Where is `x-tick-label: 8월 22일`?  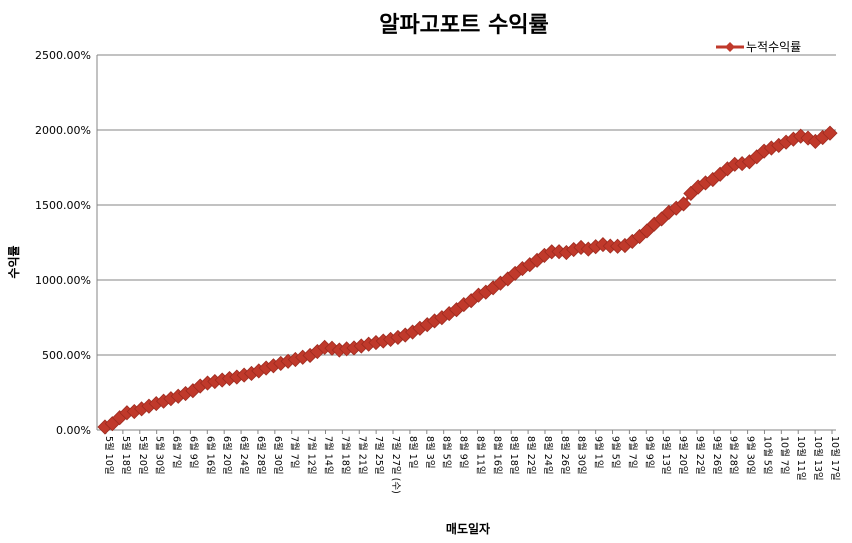
x-tick-label: 8월 22일 is located at coordinates (531, 455).